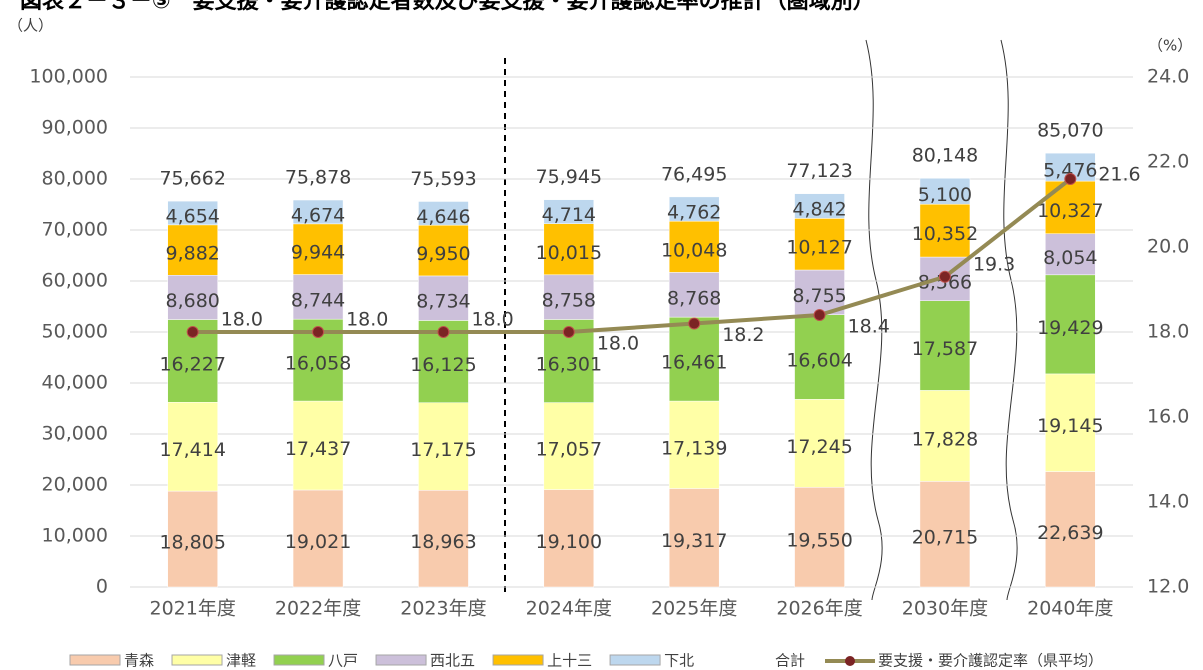 This screenshot has height=670, width=1203. I want to click on y-tick-label: 90,000, so click(75, 128).